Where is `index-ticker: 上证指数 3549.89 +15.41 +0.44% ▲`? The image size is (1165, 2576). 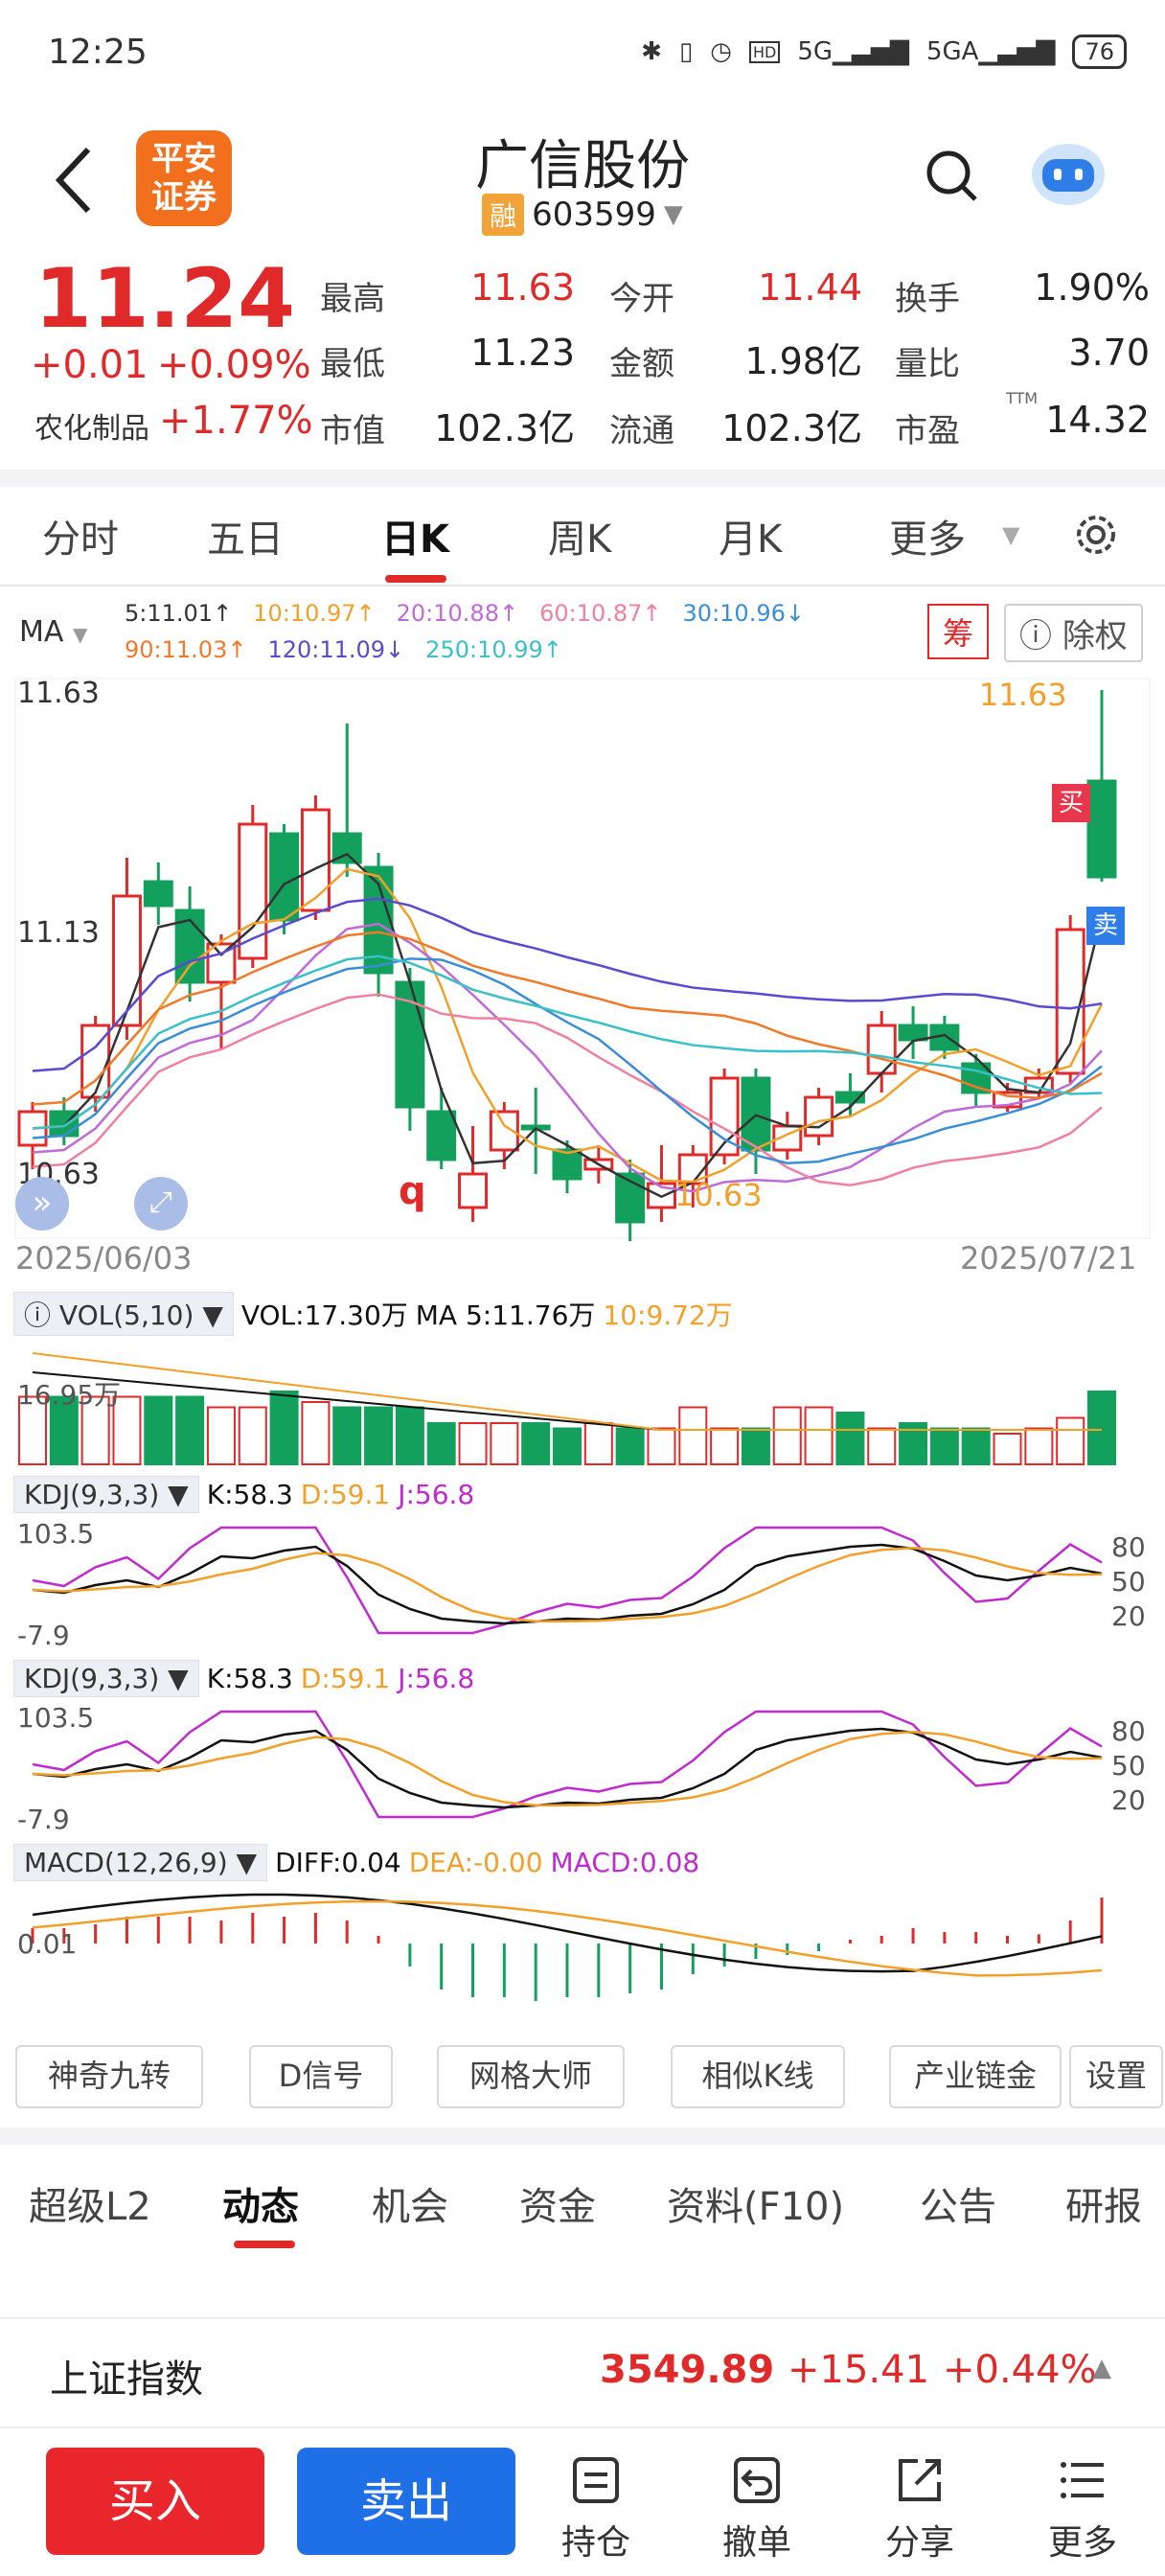
index-ticker: 上证指数 3549.89 +15.41 +0.44% ▲ is located at coordinates (582, 2371).